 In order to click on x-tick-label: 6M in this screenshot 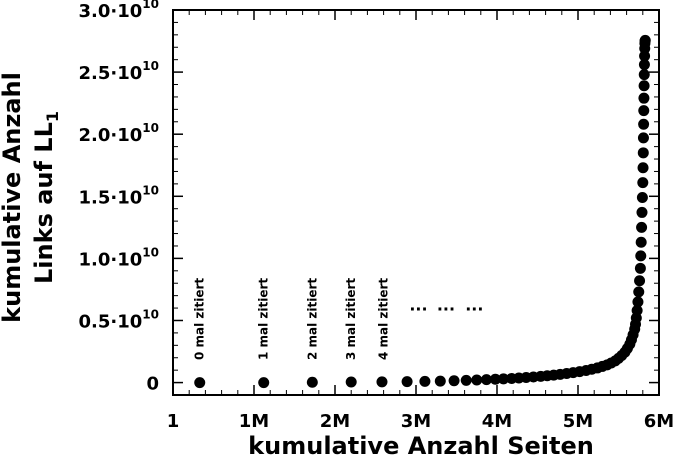, I will do `click(659, 421)`.